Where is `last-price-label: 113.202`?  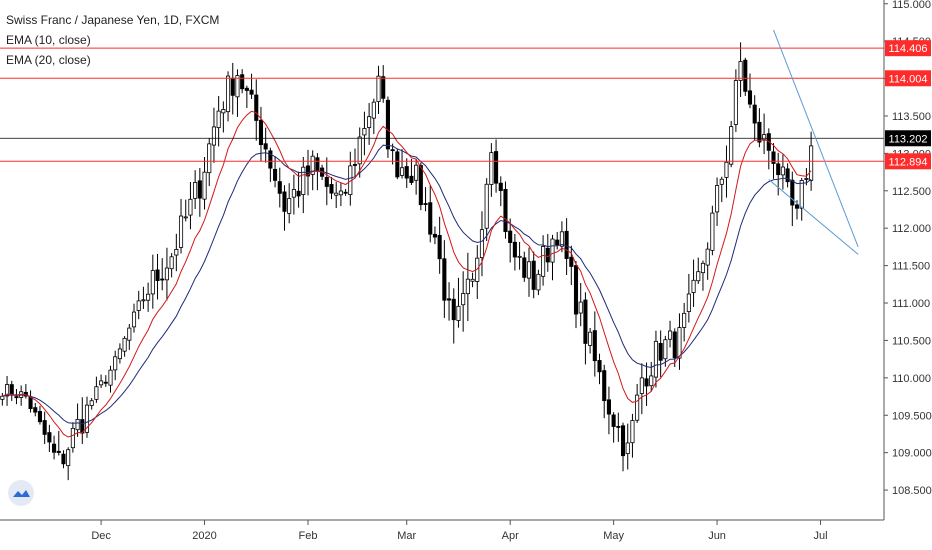 last-price-label: 113.202 is located at coordinates (908, 139).